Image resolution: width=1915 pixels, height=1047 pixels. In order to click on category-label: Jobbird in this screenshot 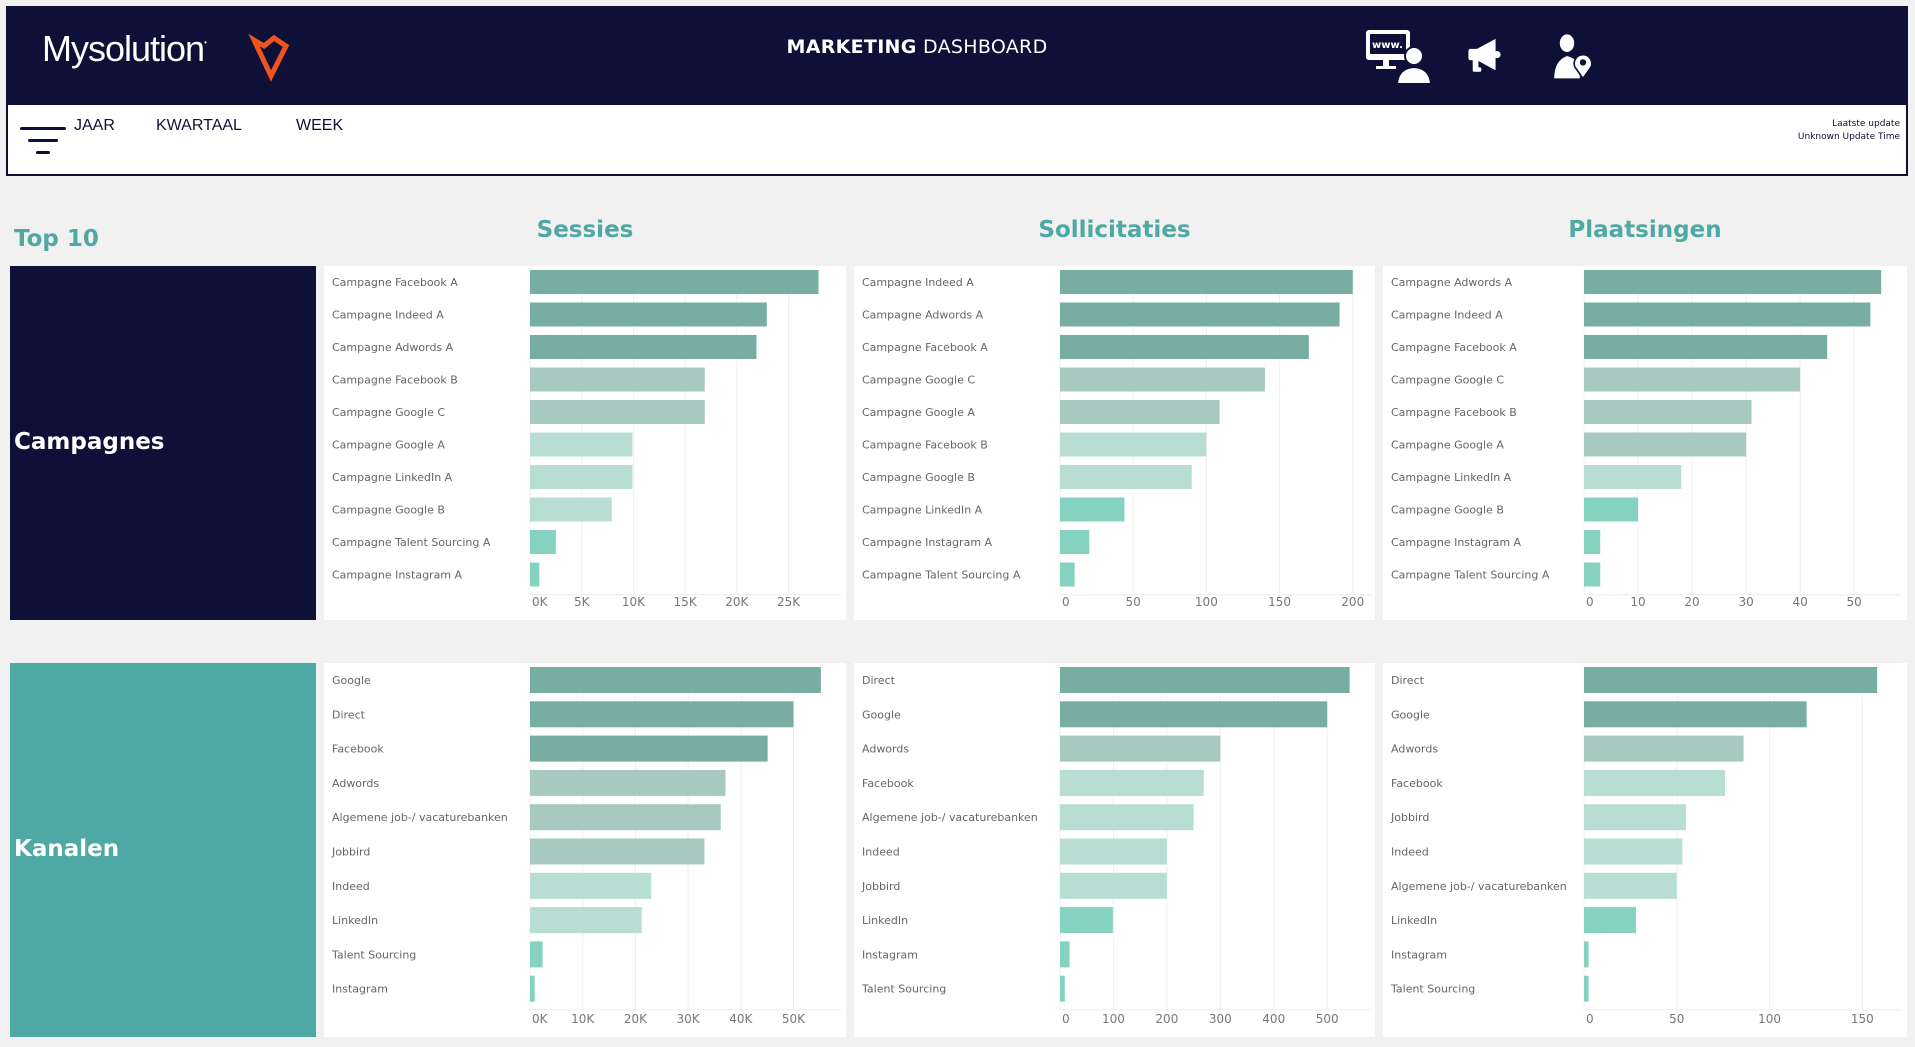, I will do `click(880, 886)`.